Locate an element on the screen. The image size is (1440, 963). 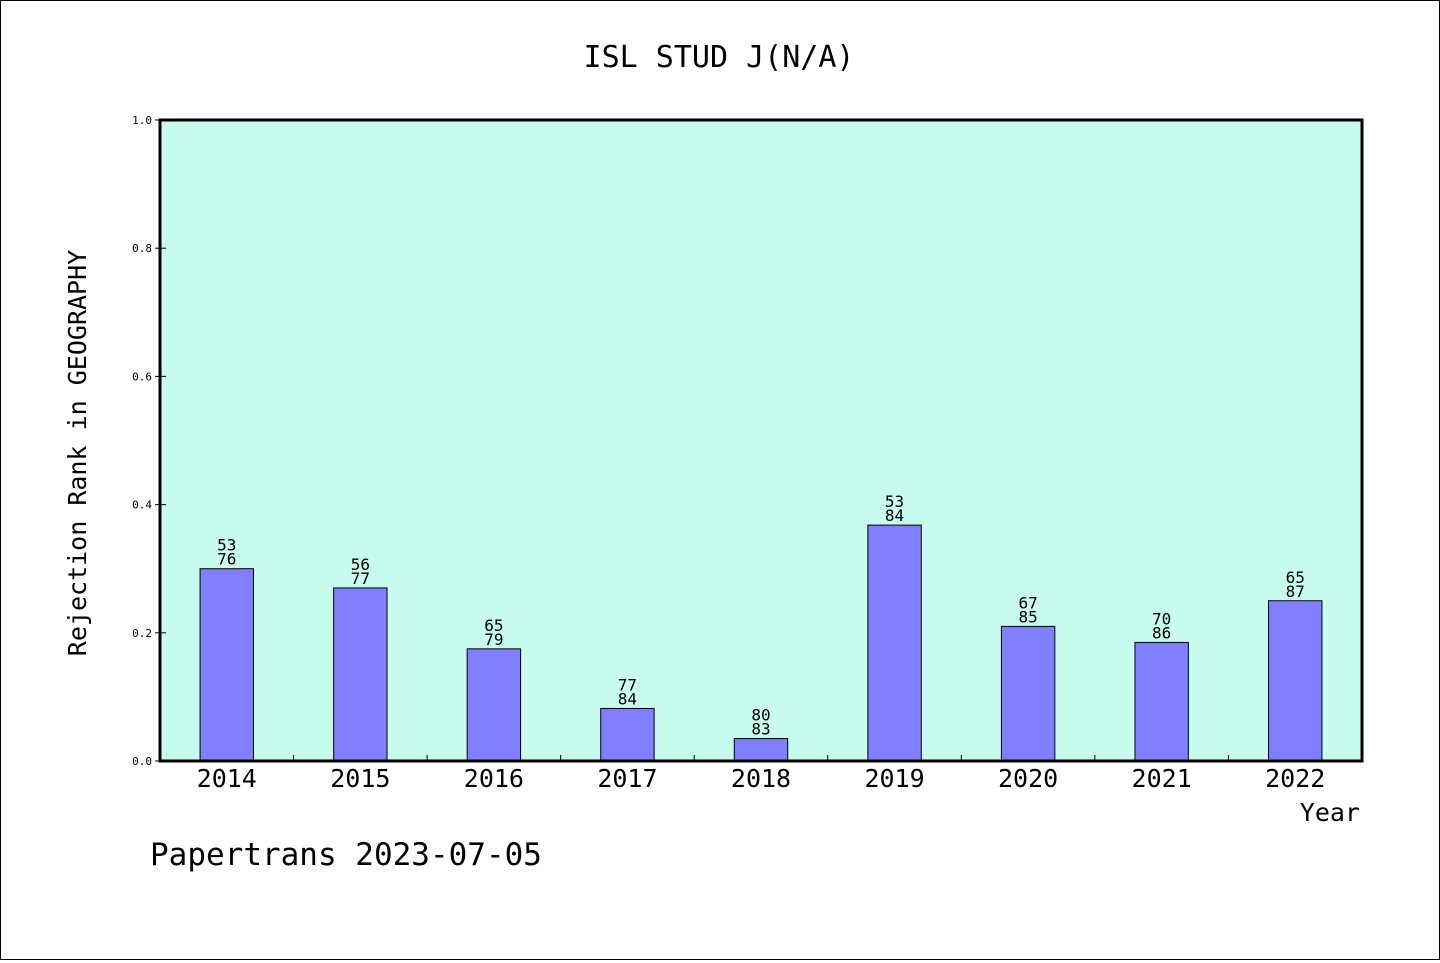
x-tick-label: 2014 is located at coordinates (227, 778).